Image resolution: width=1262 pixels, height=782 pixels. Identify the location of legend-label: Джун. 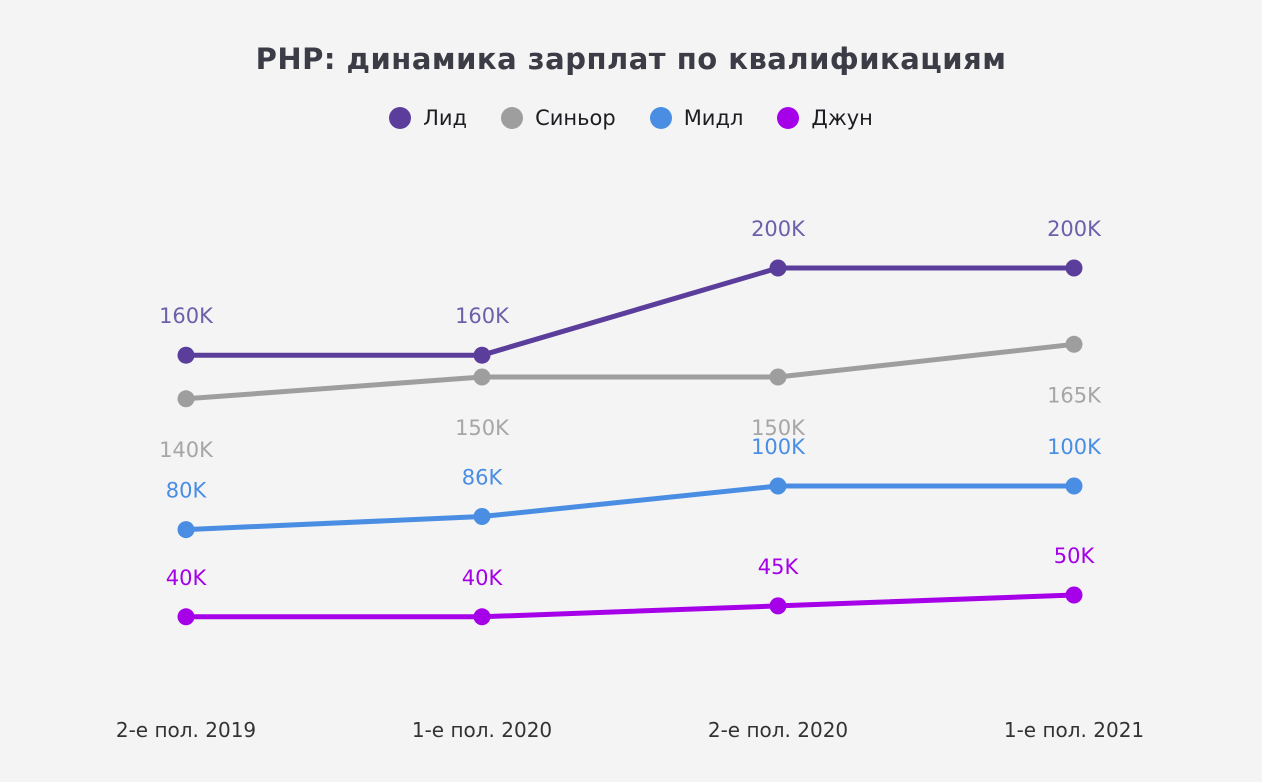
(842, 118).